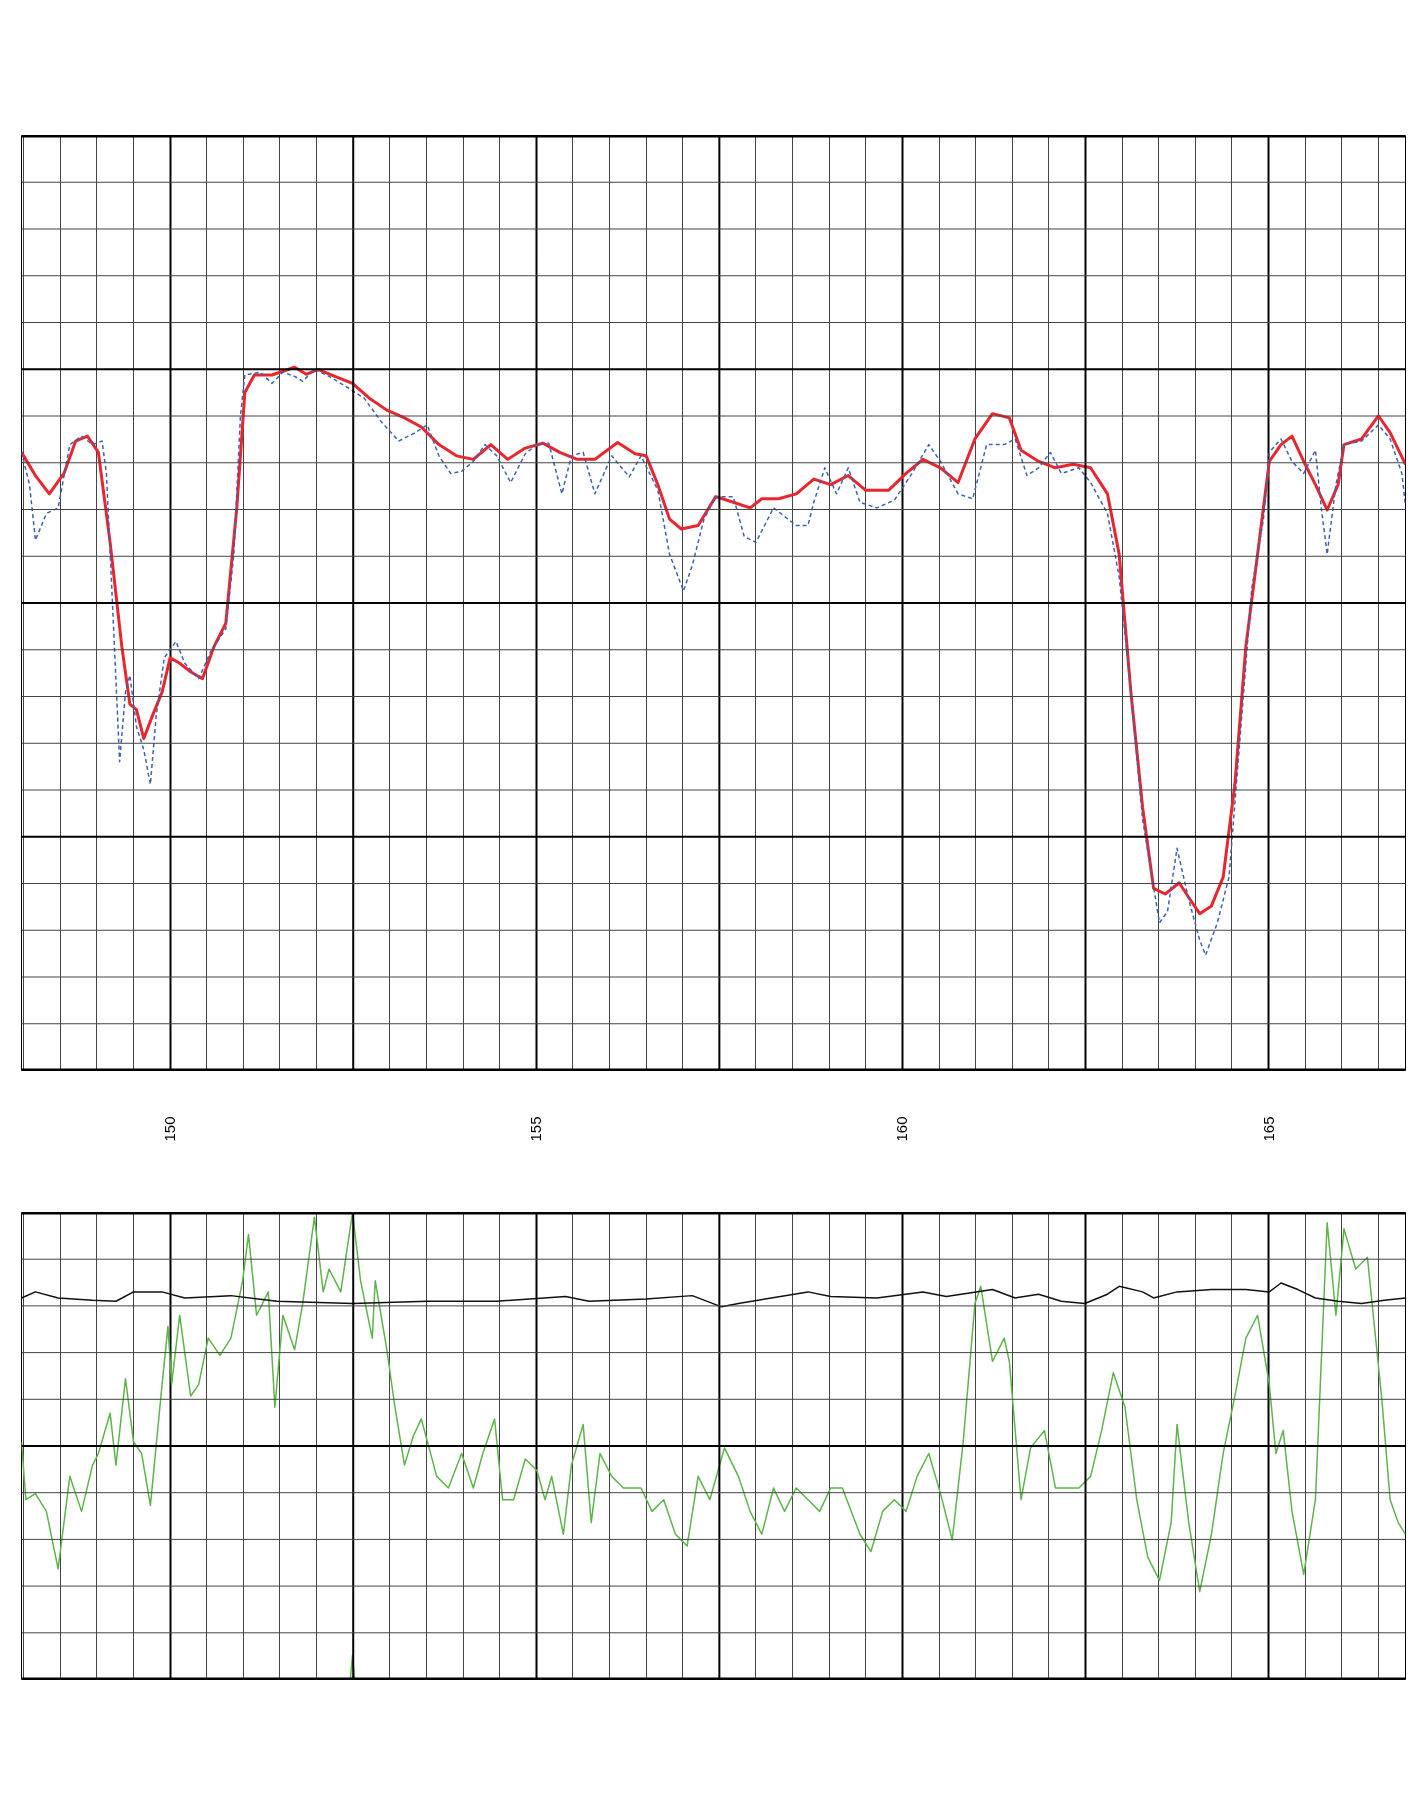  I want to click on x-tick-label: 150, so click(170, 1129).